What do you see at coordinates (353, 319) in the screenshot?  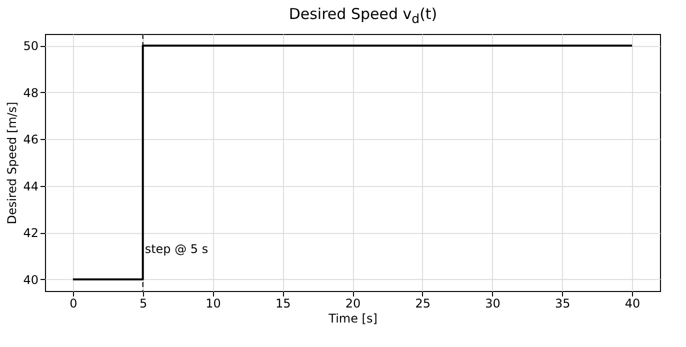 I see `x-axis-title: Time [s]` at bounding box center [353, 319].